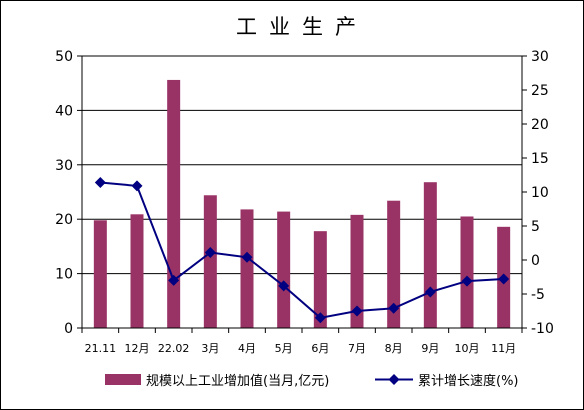 This screenshot has height=410, width=584. Describe the element at coordinates (538, 295) in the screenshot. I see `right-tick-label: -5` at that location.